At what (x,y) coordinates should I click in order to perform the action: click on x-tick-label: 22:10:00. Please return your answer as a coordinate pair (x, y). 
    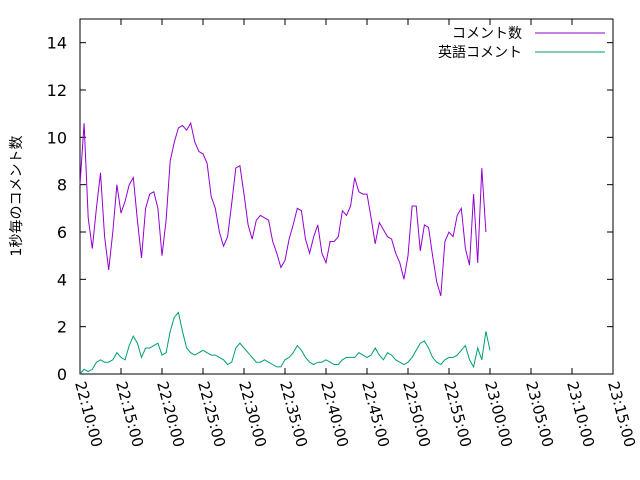
    Looking at the image, I should click on (88, 414).